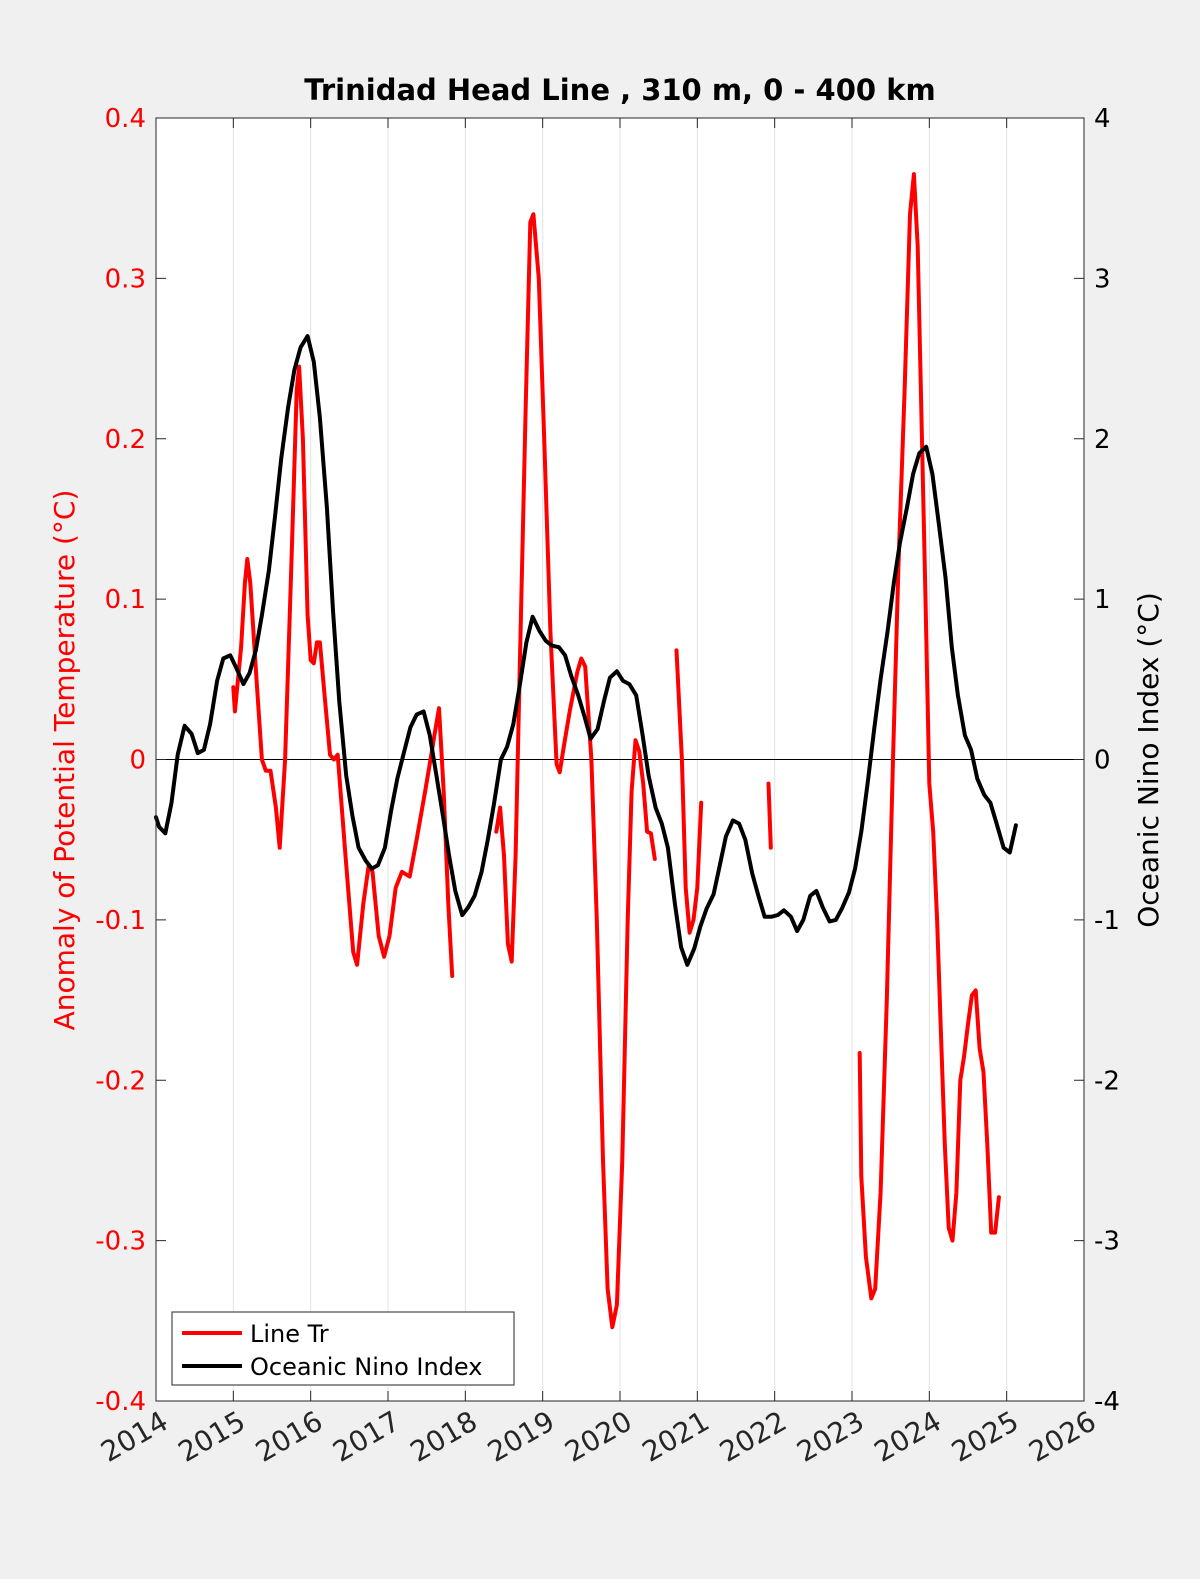 This screenshot has height=1579, width=1200. What do you see at coordinates (125, 600) in the screenshot?
I see `y-left-tick-label: 0.1` at bounding box center [125, 600].